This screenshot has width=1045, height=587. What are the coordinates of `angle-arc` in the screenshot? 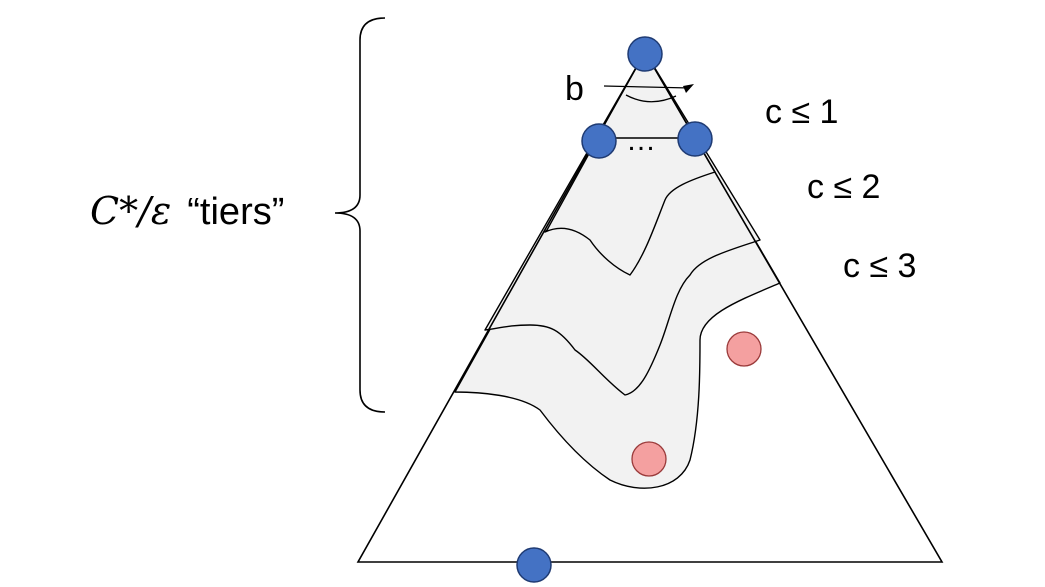 It's located at (651, 98).